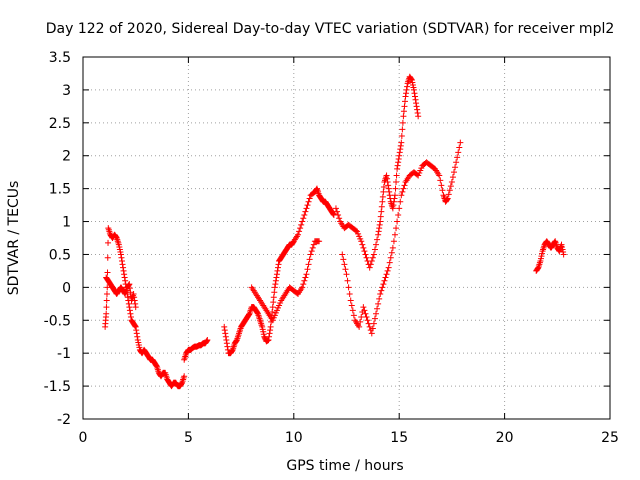  What do you see at coordinates (344, 466) in the screenshot?
I see `x-axis-title: GPS time / hours` at bounding box center [344, 466].